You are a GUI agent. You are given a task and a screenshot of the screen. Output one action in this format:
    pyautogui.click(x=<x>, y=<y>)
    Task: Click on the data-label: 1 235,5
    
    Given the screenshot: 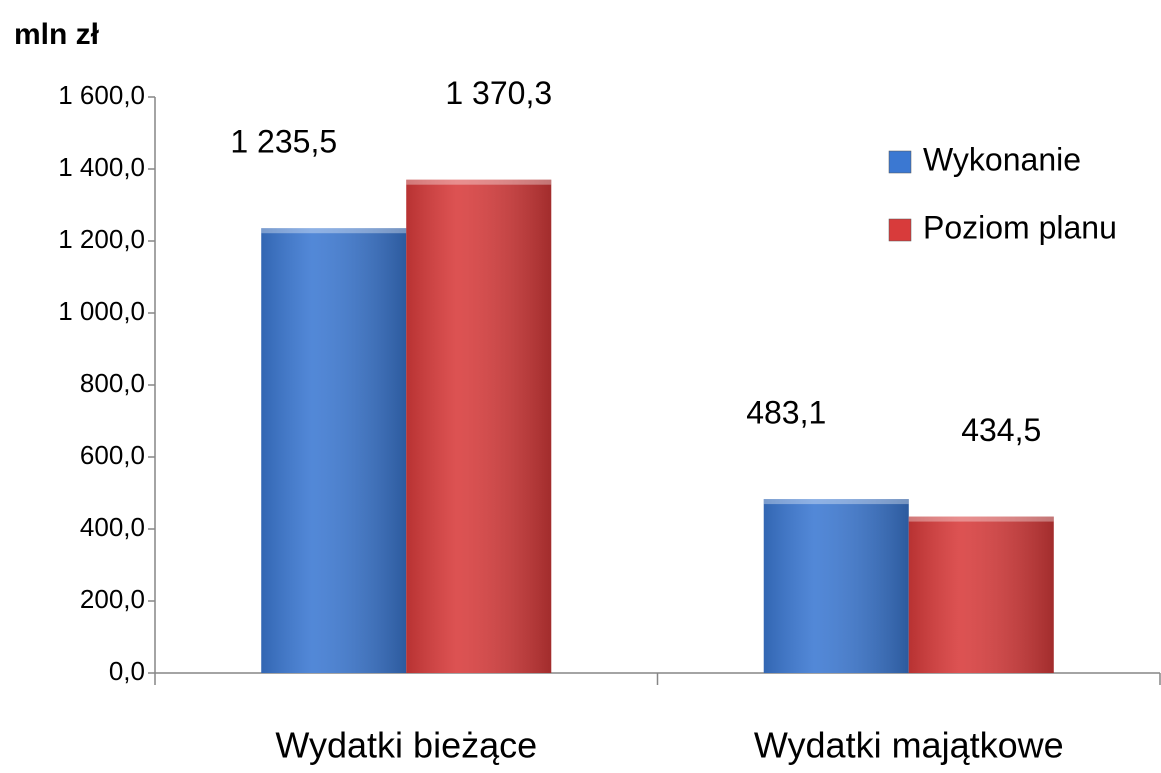 What is the action you would take?
    pyautogui.click(x=283, y=142)
    